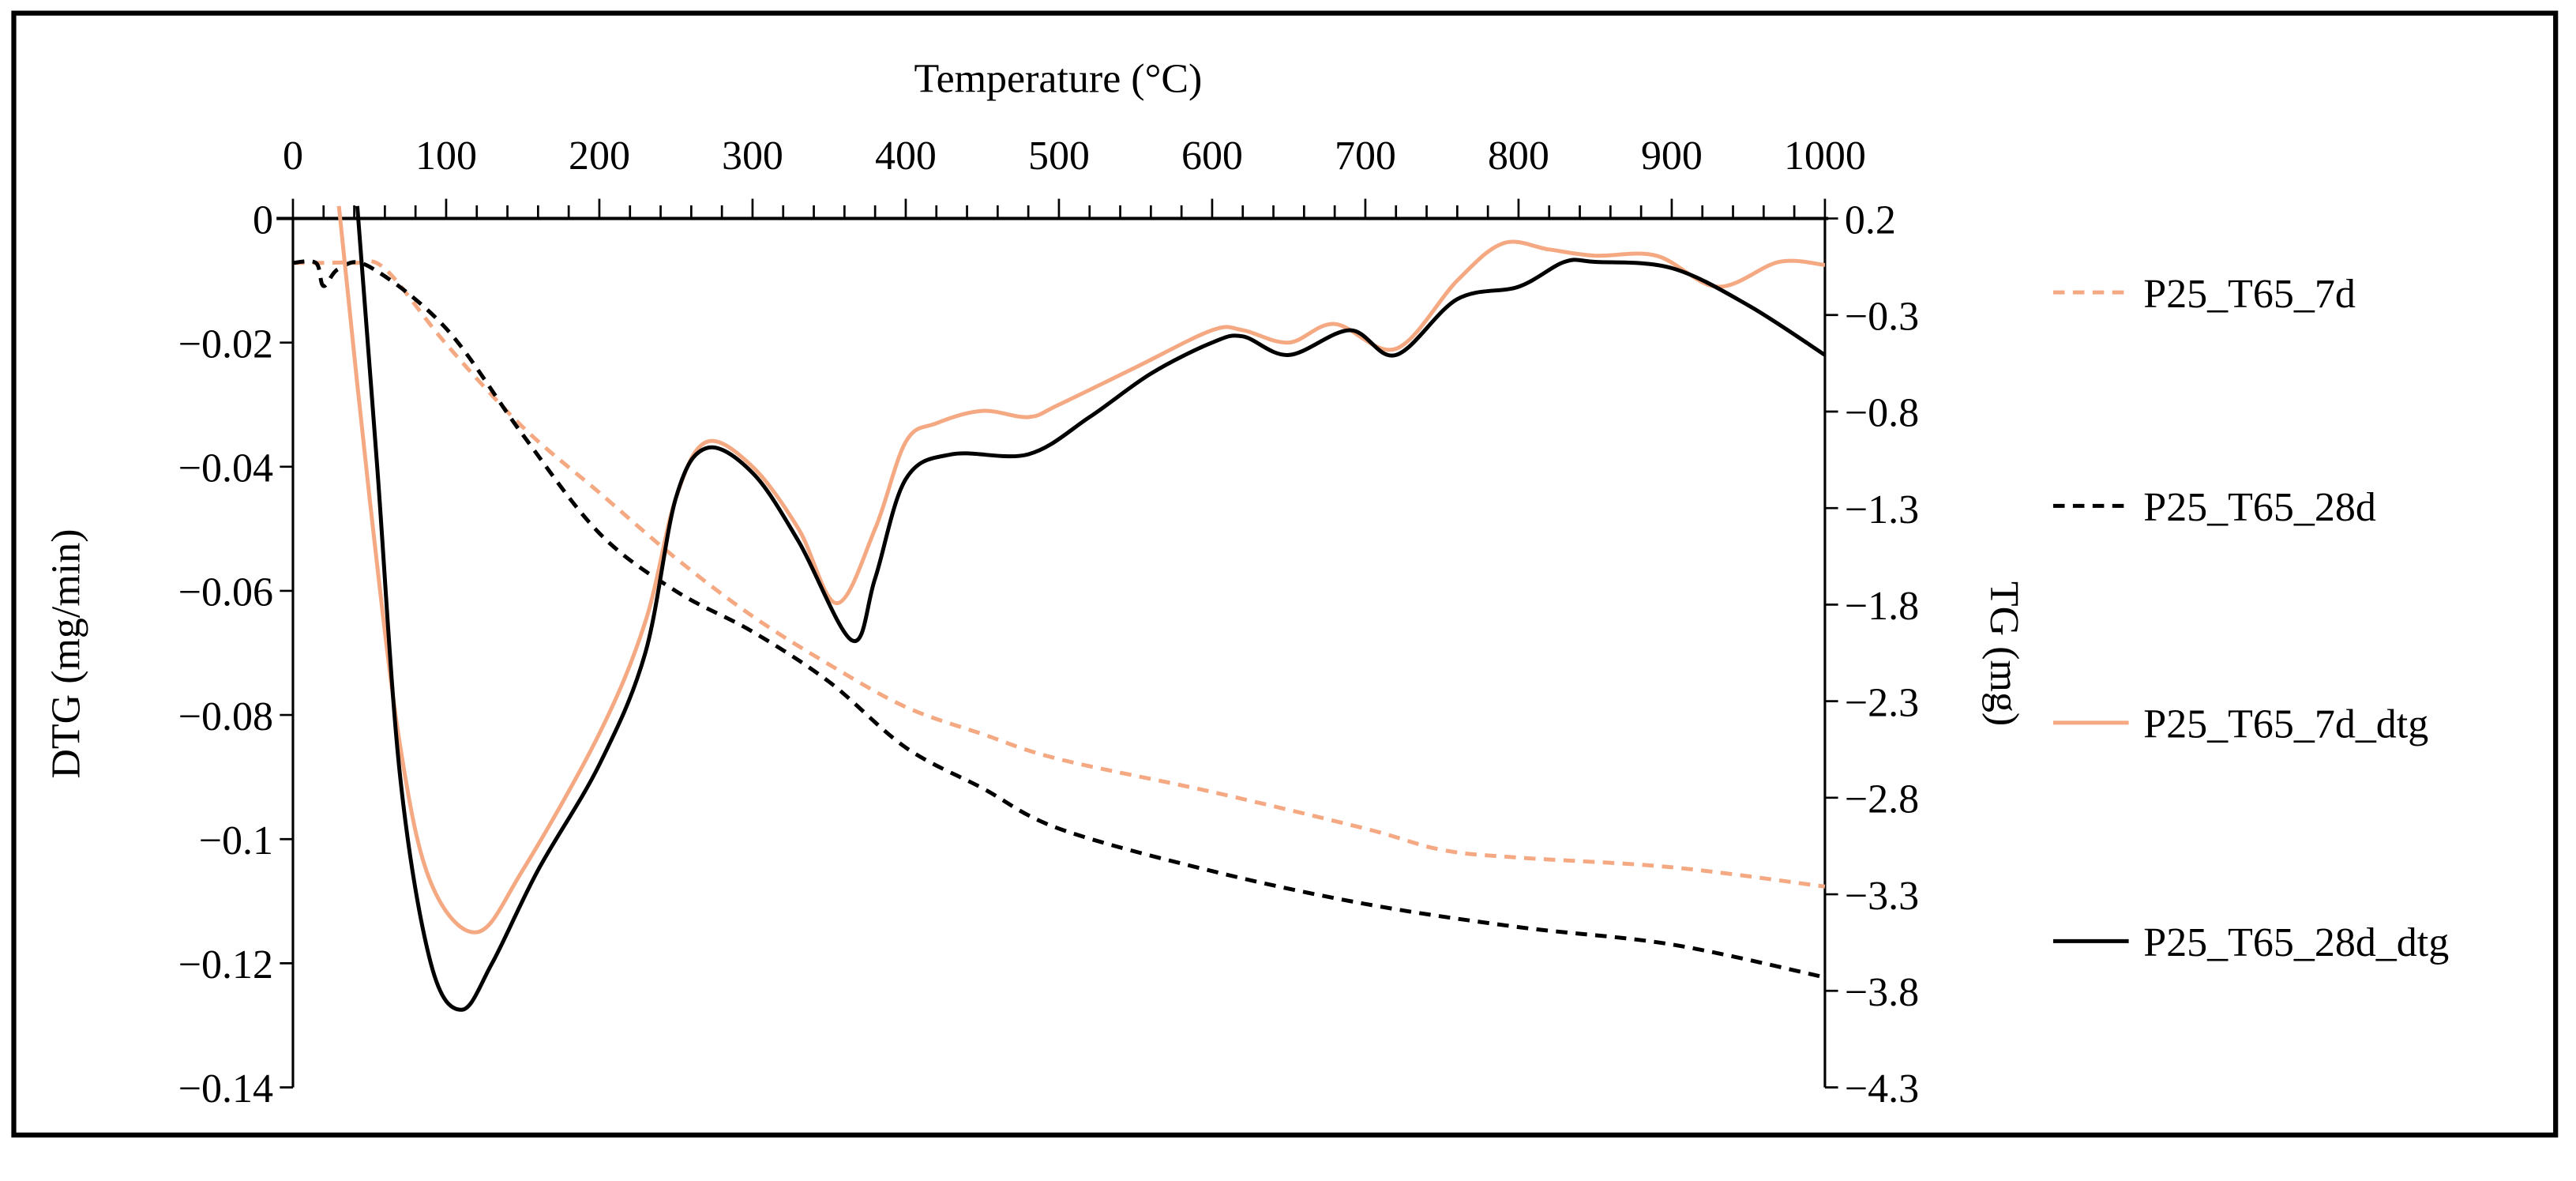 The image size is (2576, 1181). I want to click on x-tick-label: 100, so click(446, 157).